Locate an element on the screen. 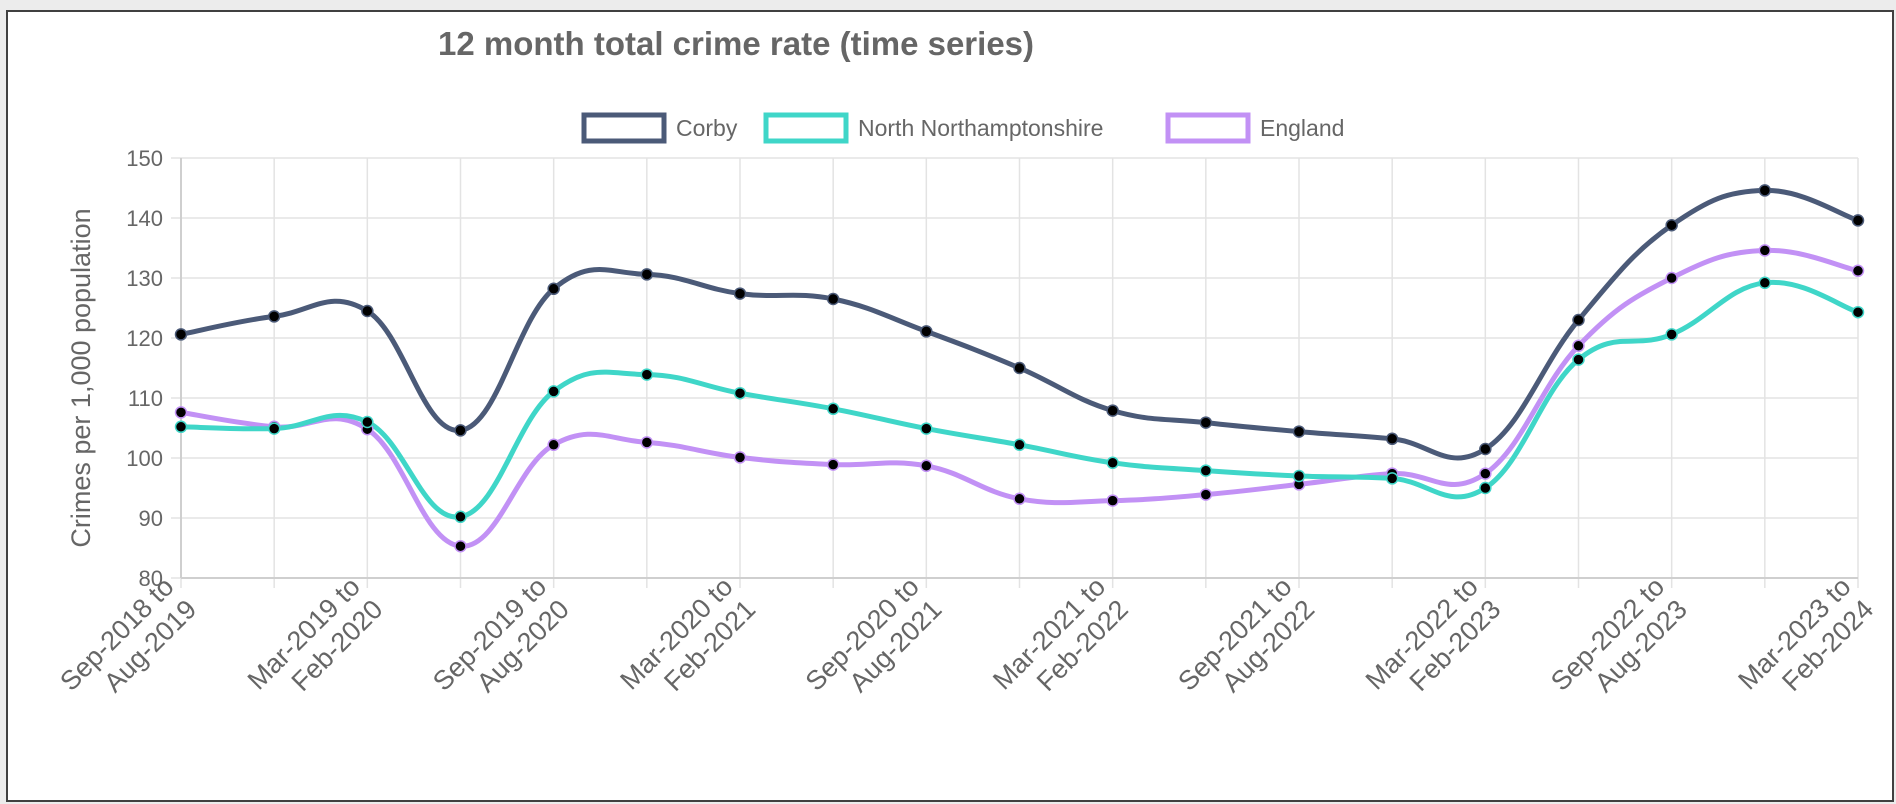 The height and width of the screenshot is (804, 1896). legend-item: North Northamptonshire is located at coordinates (933, 128).